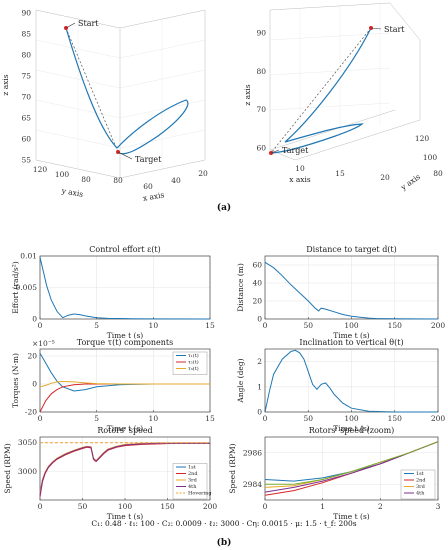 This screenshot has height=550, width=448. I want to click on x-tick-label: 5, so click(96, 418).